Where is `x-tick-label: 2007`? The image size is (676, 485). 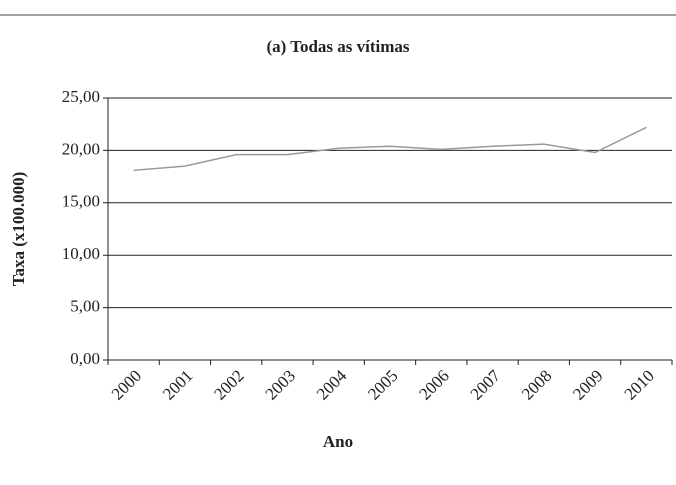
x-tick-label: 2007 is located at coordinates (486, 385).